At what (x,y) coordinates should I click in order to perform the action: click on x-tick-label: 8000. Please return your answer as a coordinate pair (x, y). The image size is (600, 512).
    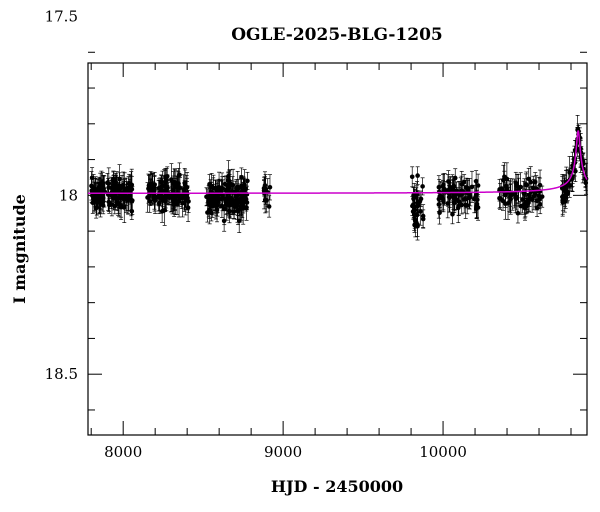
    Looking at the image, I should click on (123, 452).